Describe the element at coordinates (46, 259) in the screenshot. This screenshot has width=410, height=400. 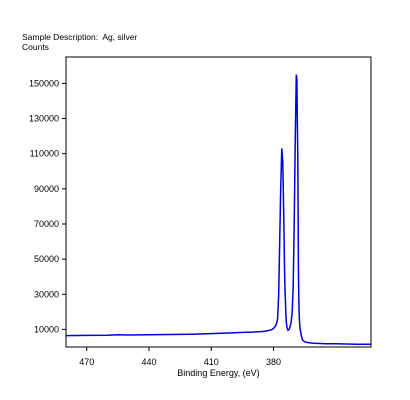
I see `y-tick-label: 50000` at that location.